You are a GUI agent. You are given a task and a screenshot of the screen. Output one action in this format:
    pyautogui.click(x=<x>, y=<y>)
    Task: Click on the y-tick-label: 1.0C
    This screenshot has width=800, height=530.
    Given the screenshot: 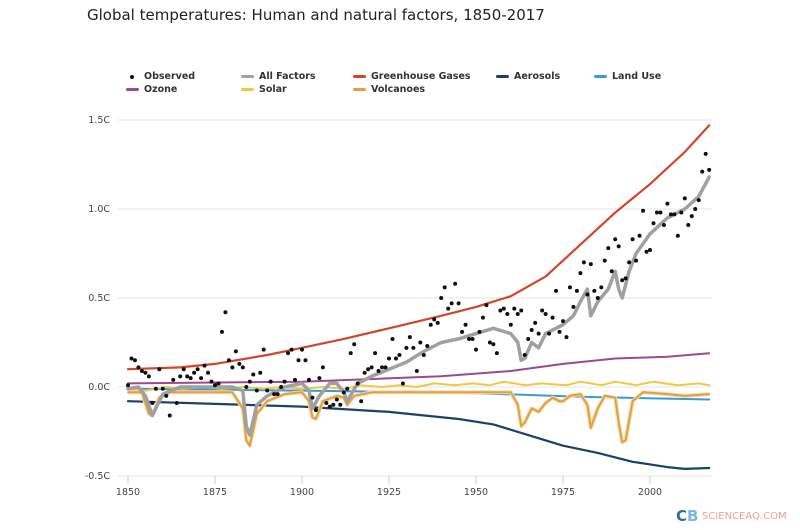 What is the action you would take?
    pyautogui.click(x=99, y=209)
    